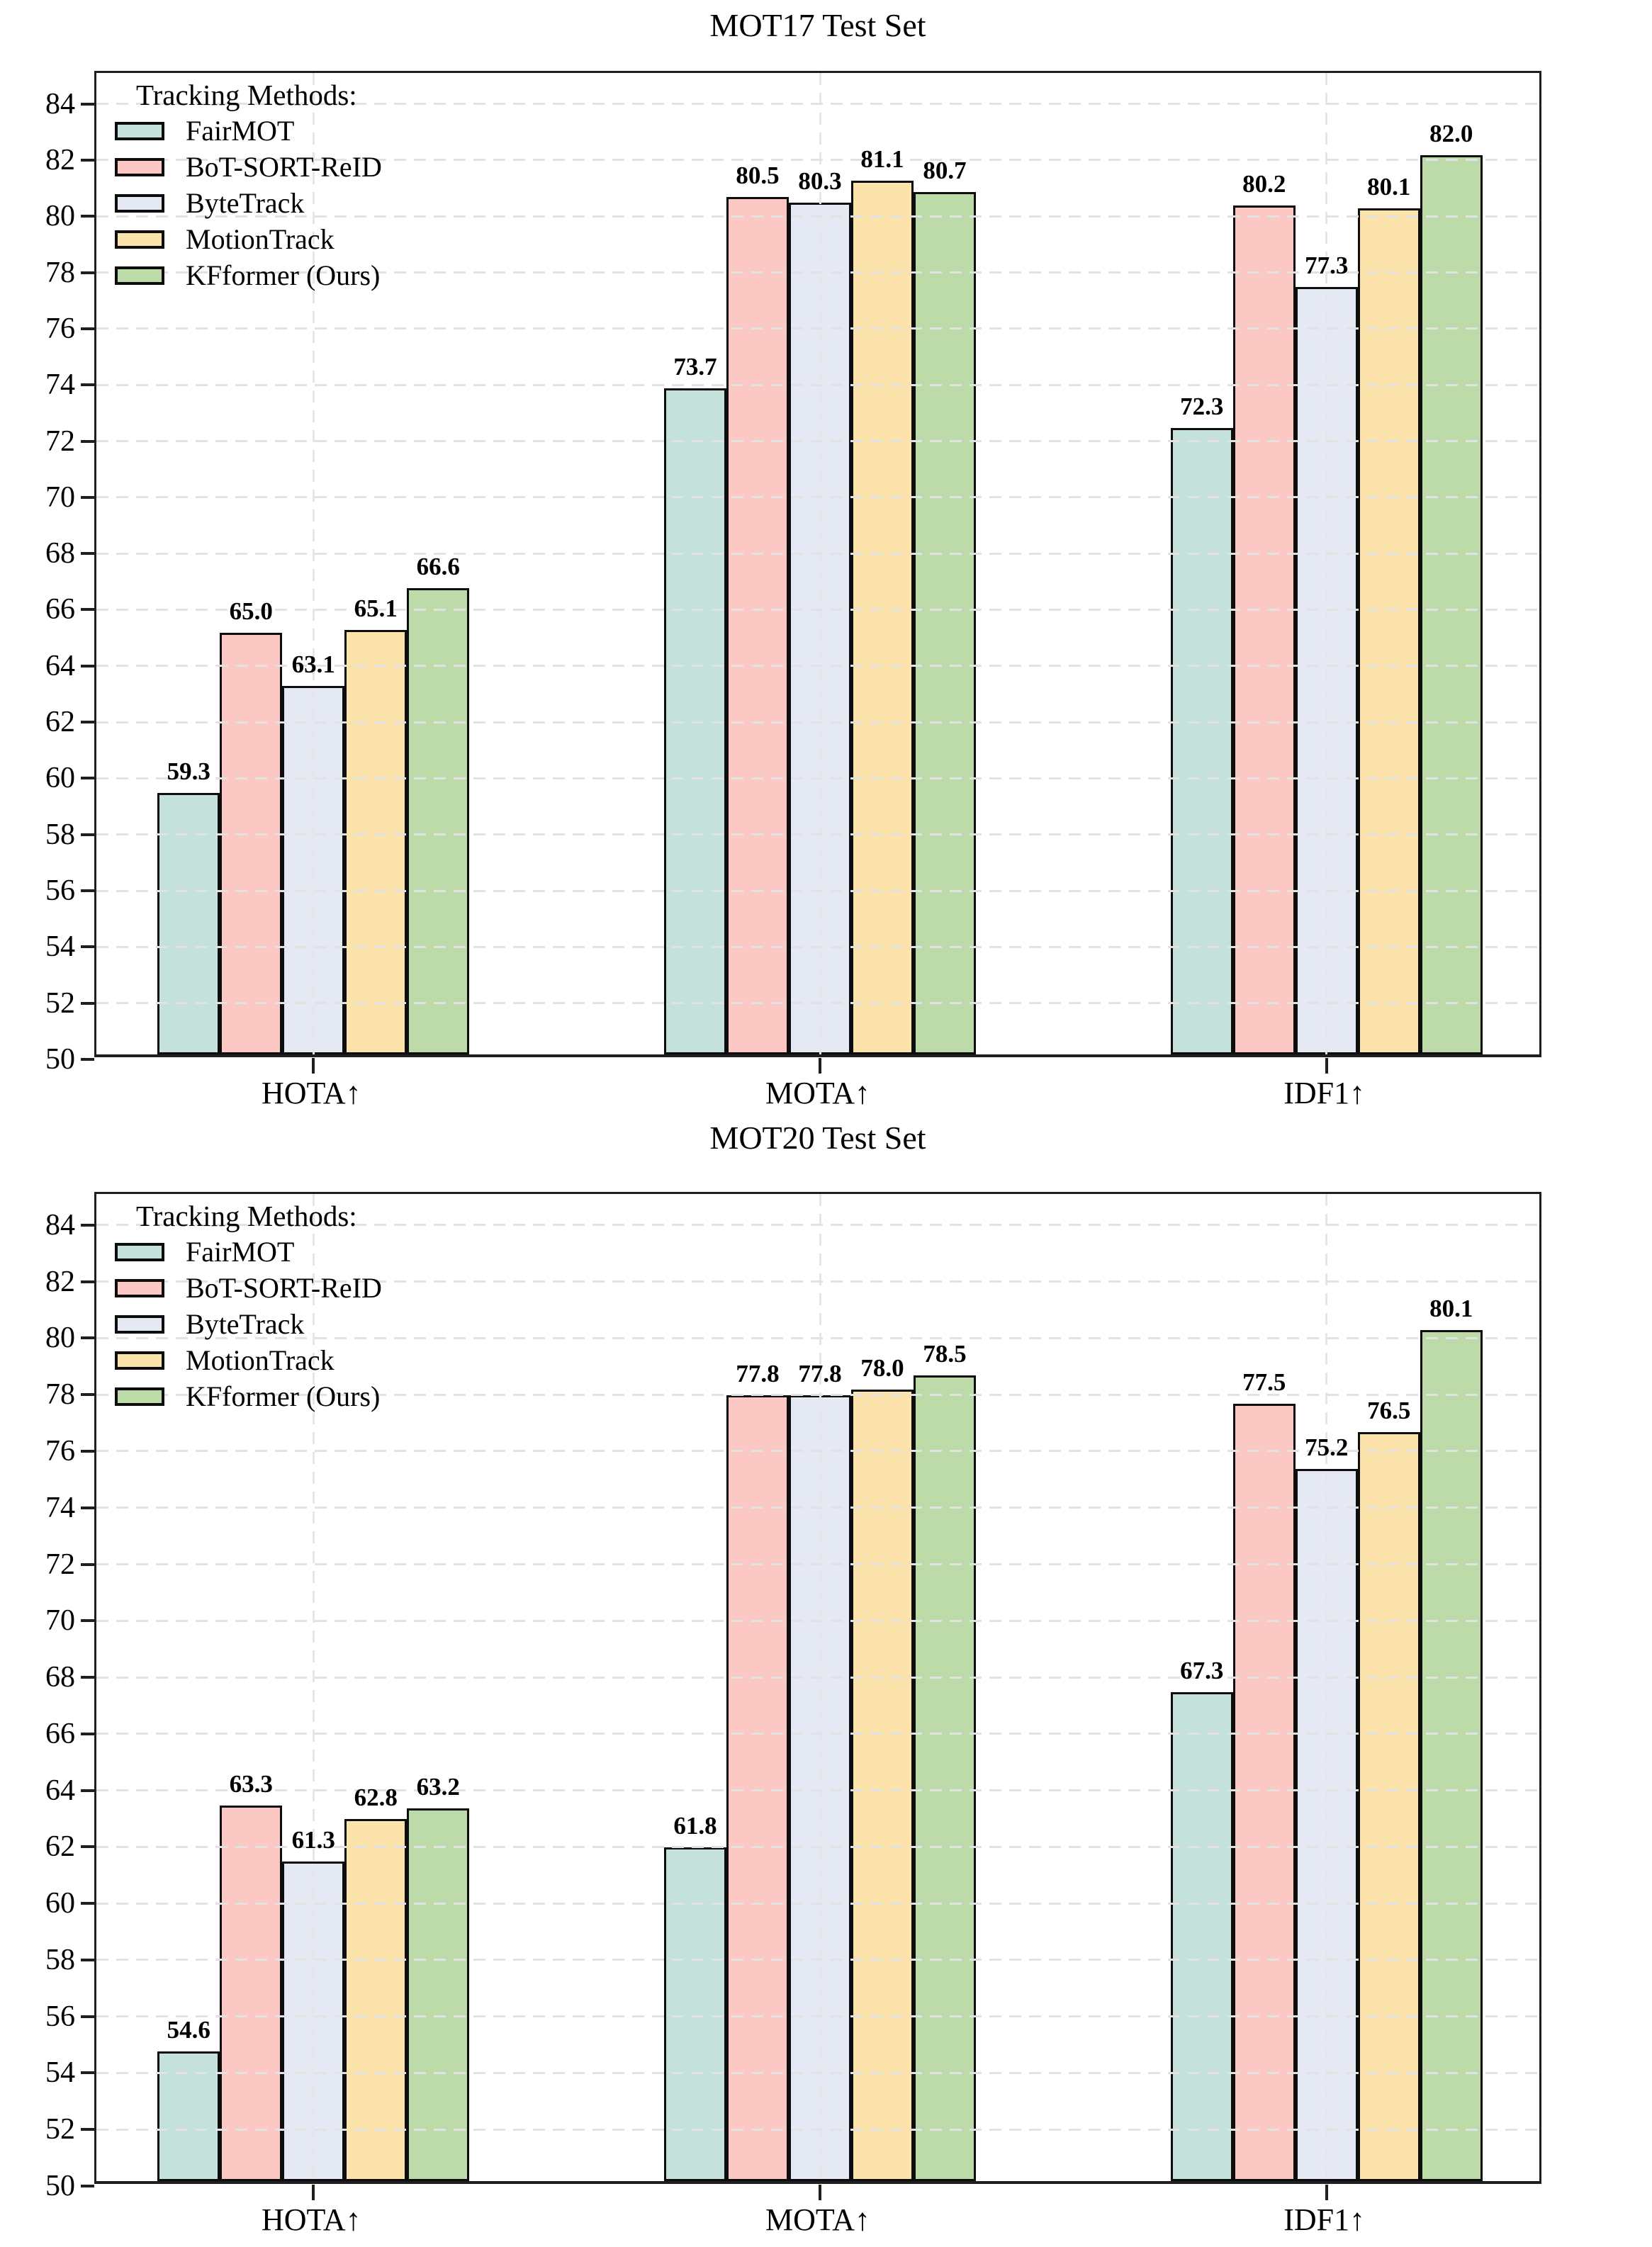  I want to click on y-axis-tick-label: 58, so click(60, 1959).